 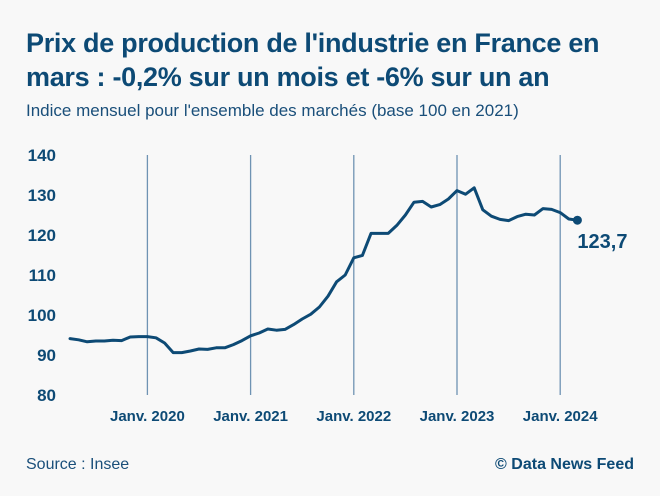 What do you see at coordinates (78, 464) in the screenshot?
I see `source-note: Source : Insee` at bounding box center [78, 464].